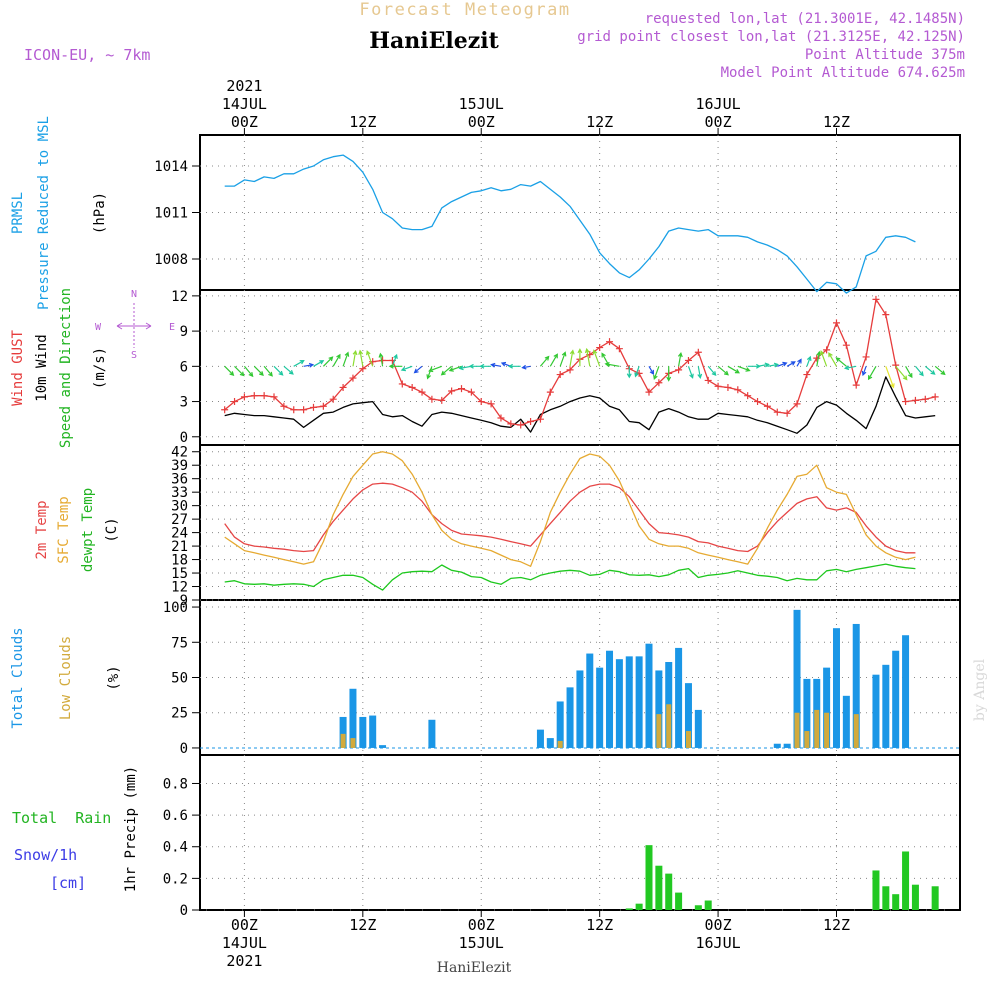 The height and width of the screenshot is (1000, 1000). What do you see at coordinates (175, 784) in the screenshot?
I see `ytick-label: 0.8` at bounding box center [175, 784].